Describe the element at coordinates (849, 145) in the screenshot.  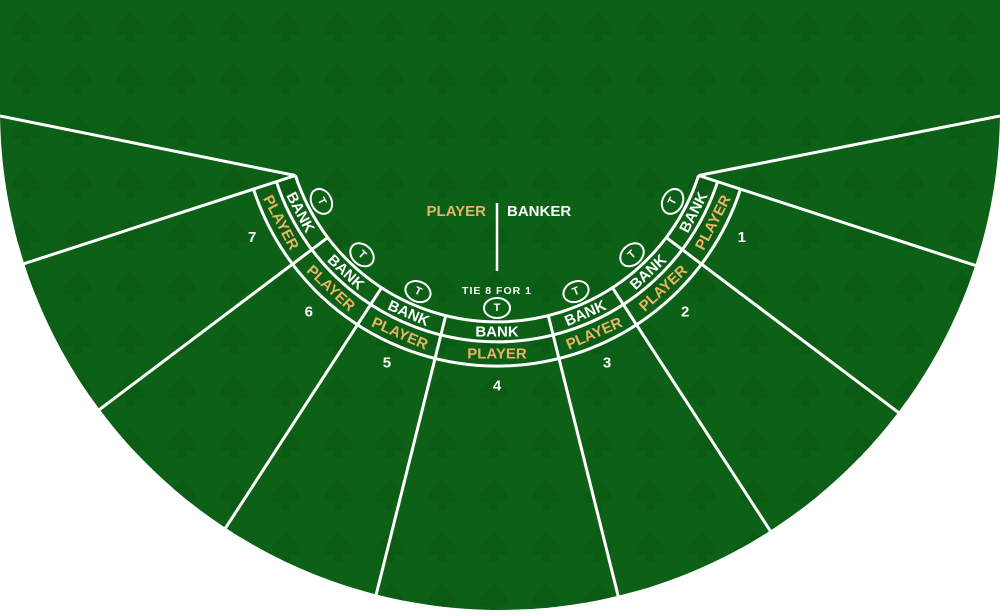
I see `rail-line-right` at that location.